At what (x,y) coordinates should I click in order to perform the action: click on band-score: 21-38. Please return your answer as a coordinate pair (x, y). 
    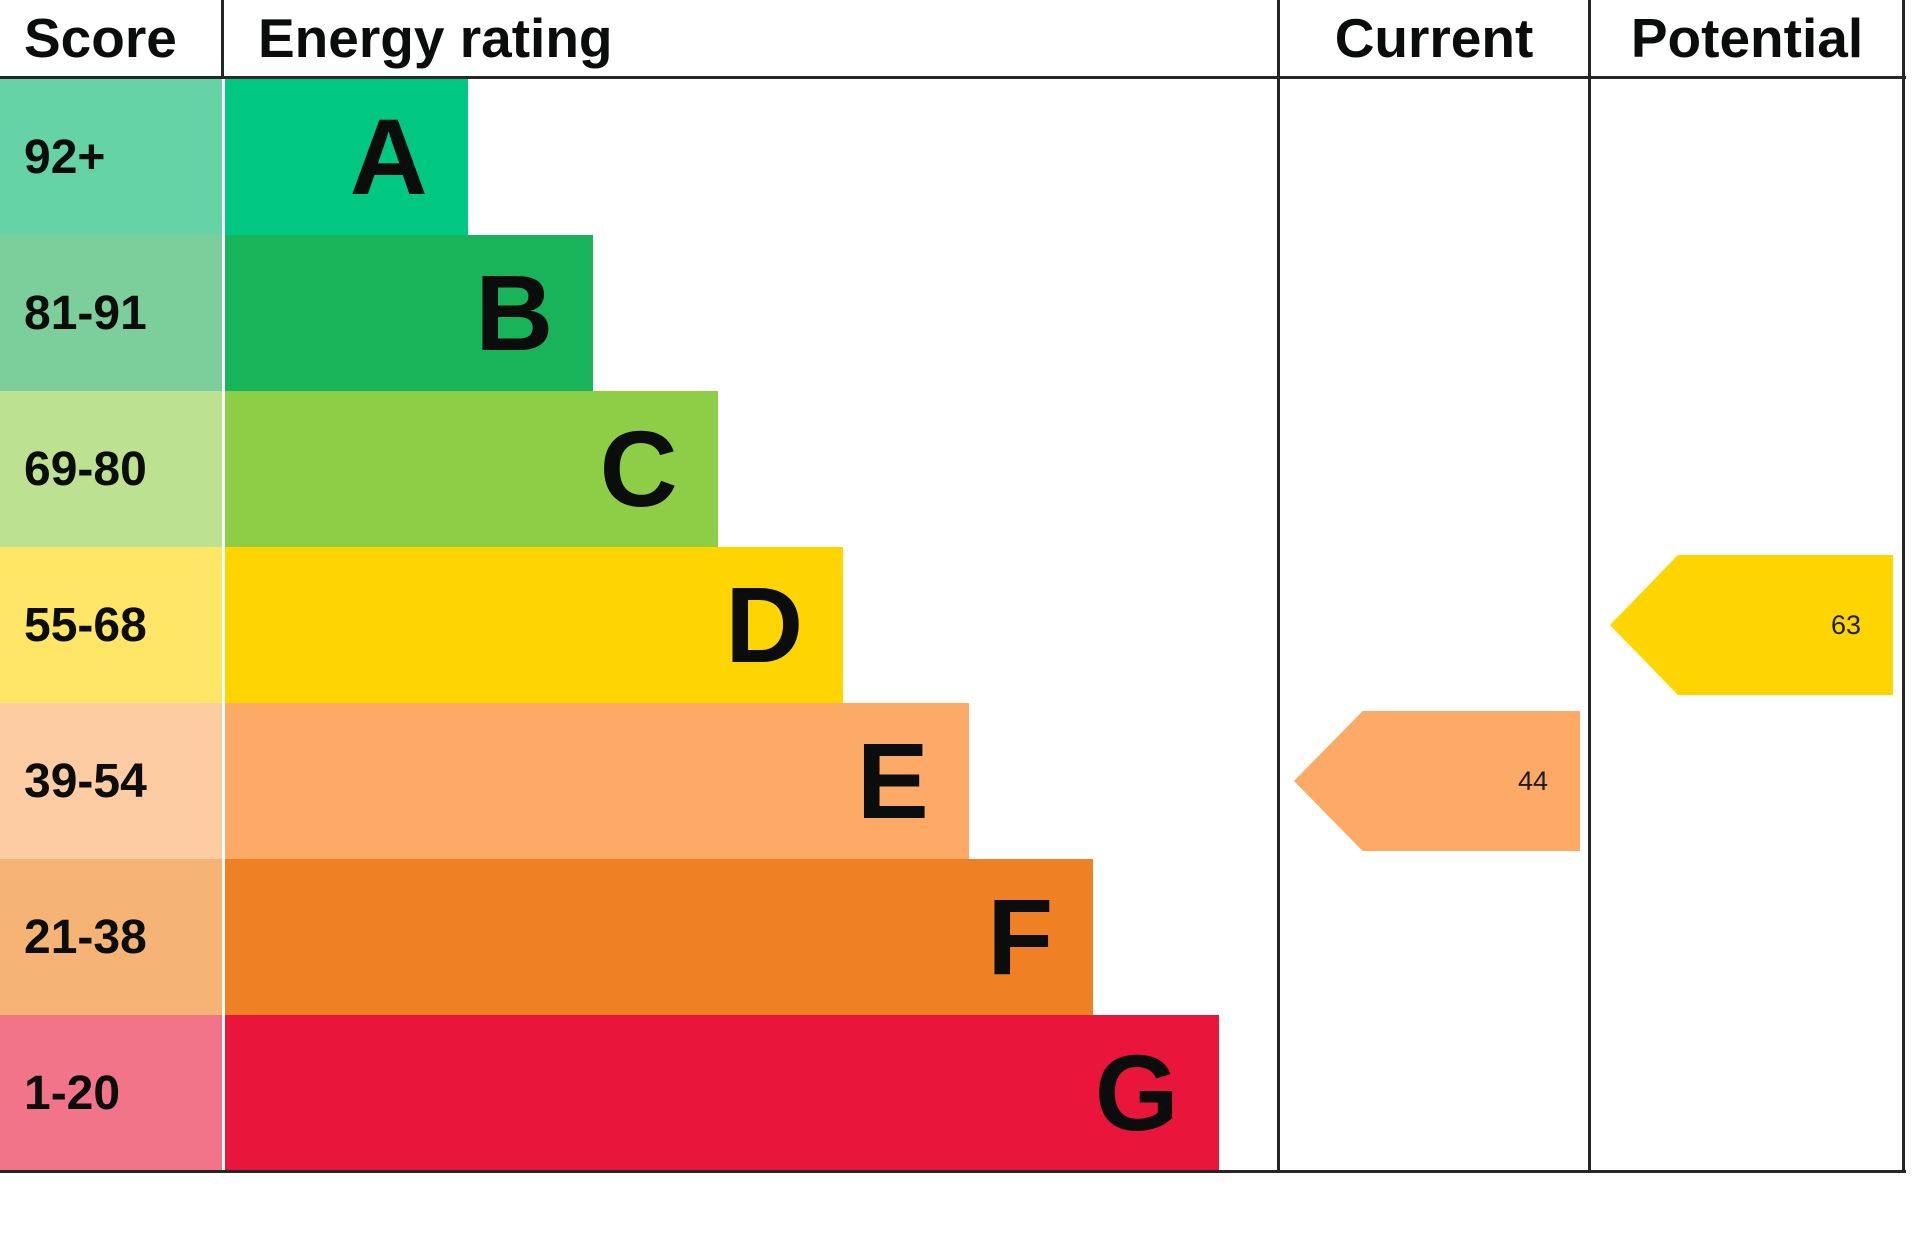
    Looking at the image, I should click on (111, 937).